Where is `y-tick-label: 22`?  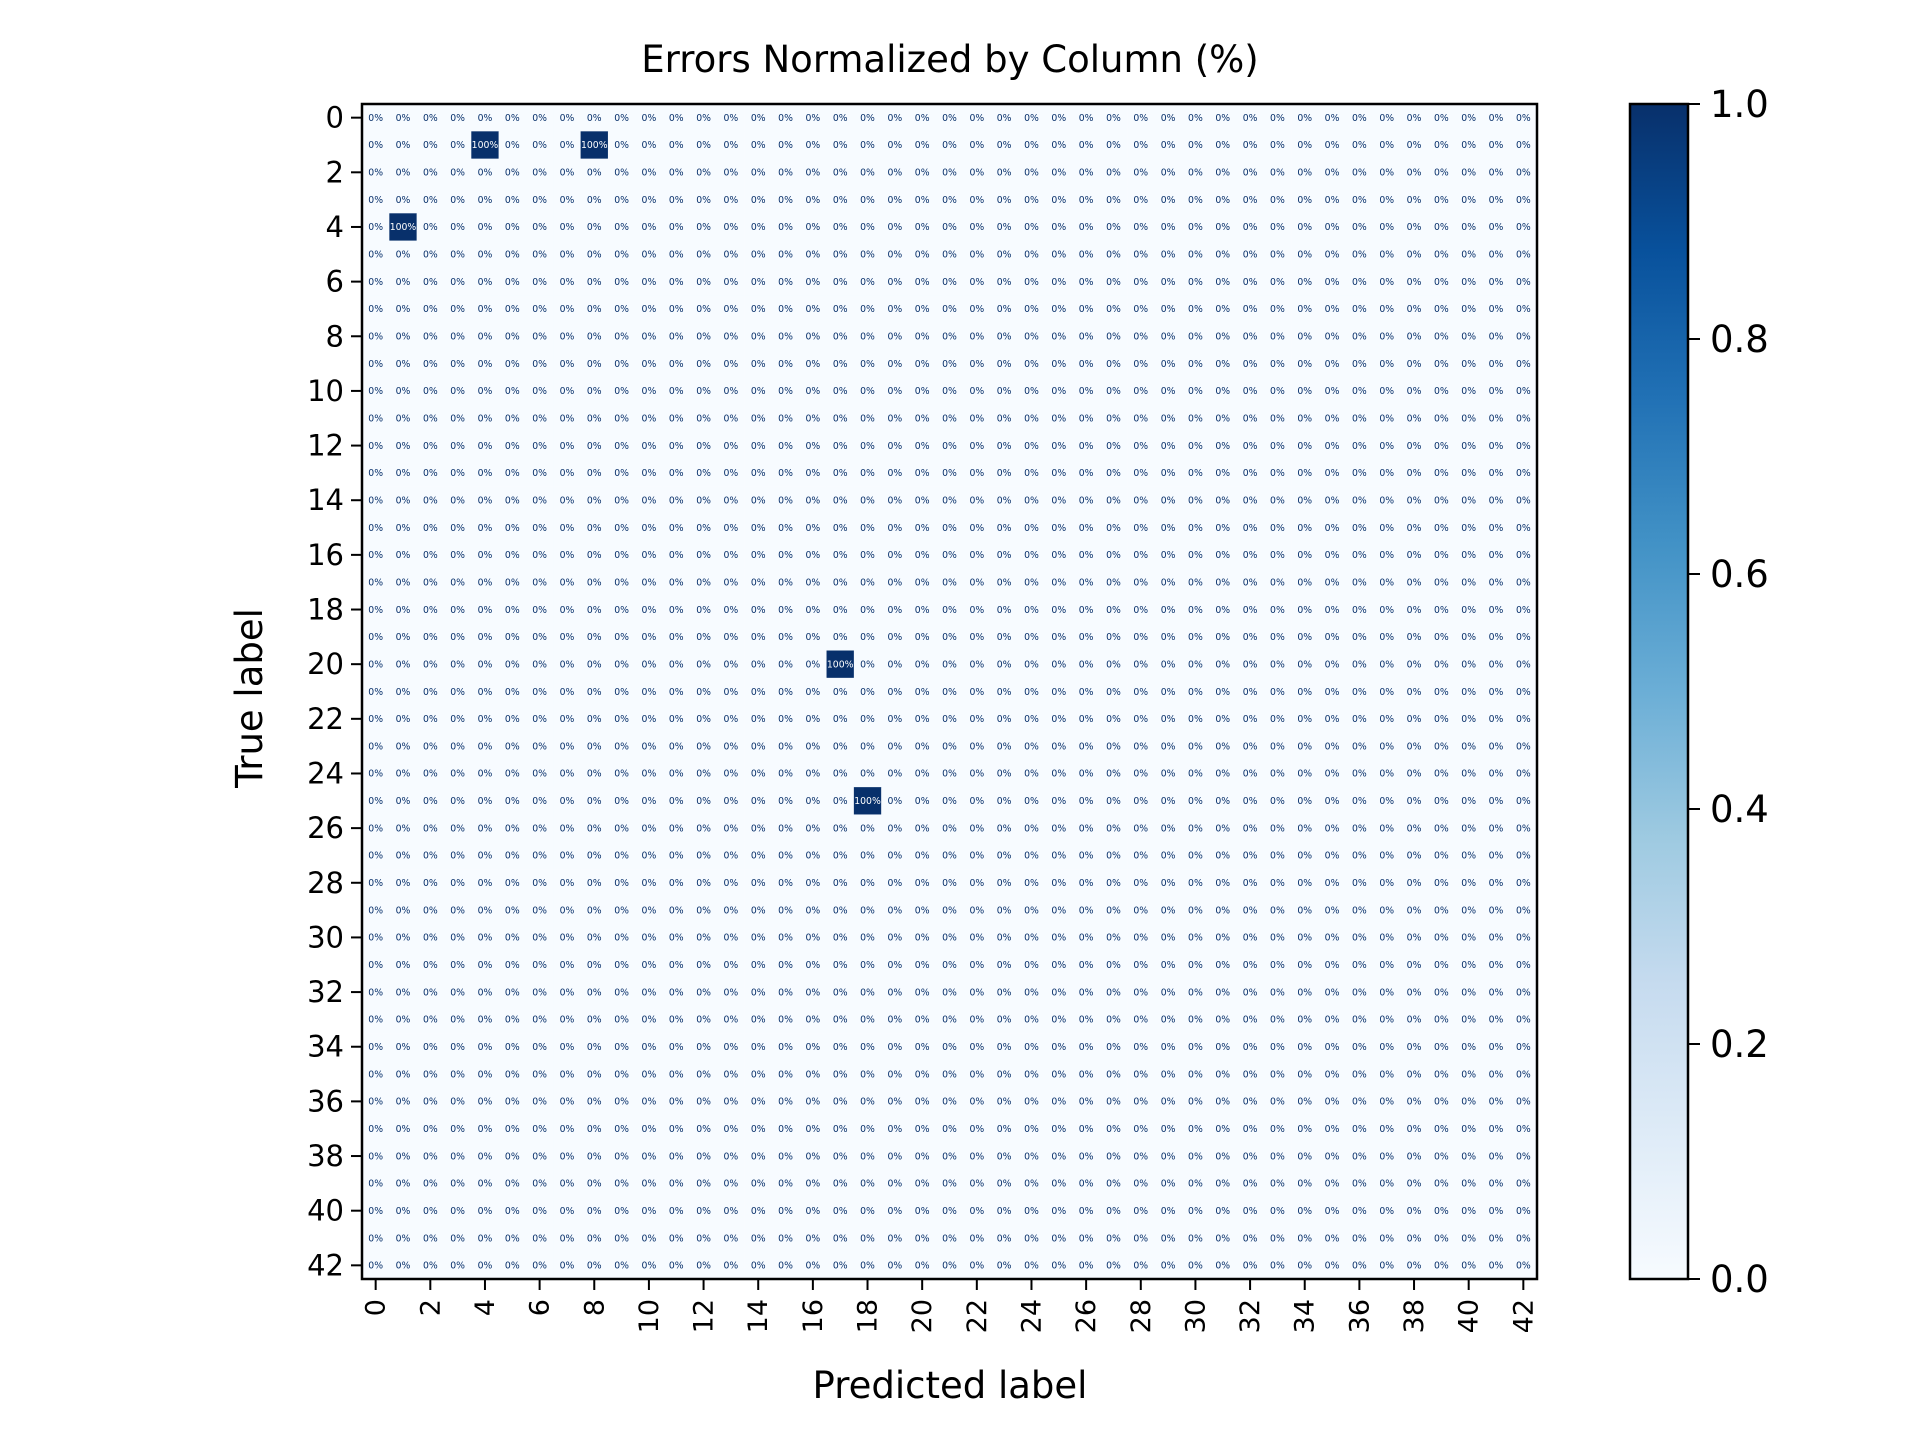 y-tick-label: 22 is located at coordinates (325, 719).